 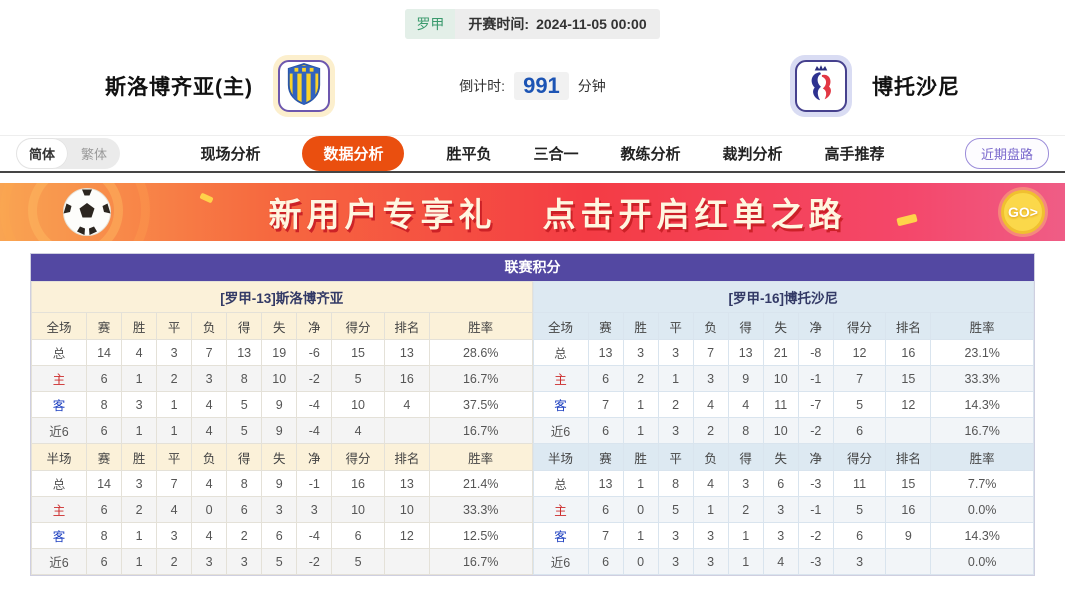 What do you see at coordinates (104, 326) in the screenshot?
I see `column-header: 赛` at bounding box center [104, 326].